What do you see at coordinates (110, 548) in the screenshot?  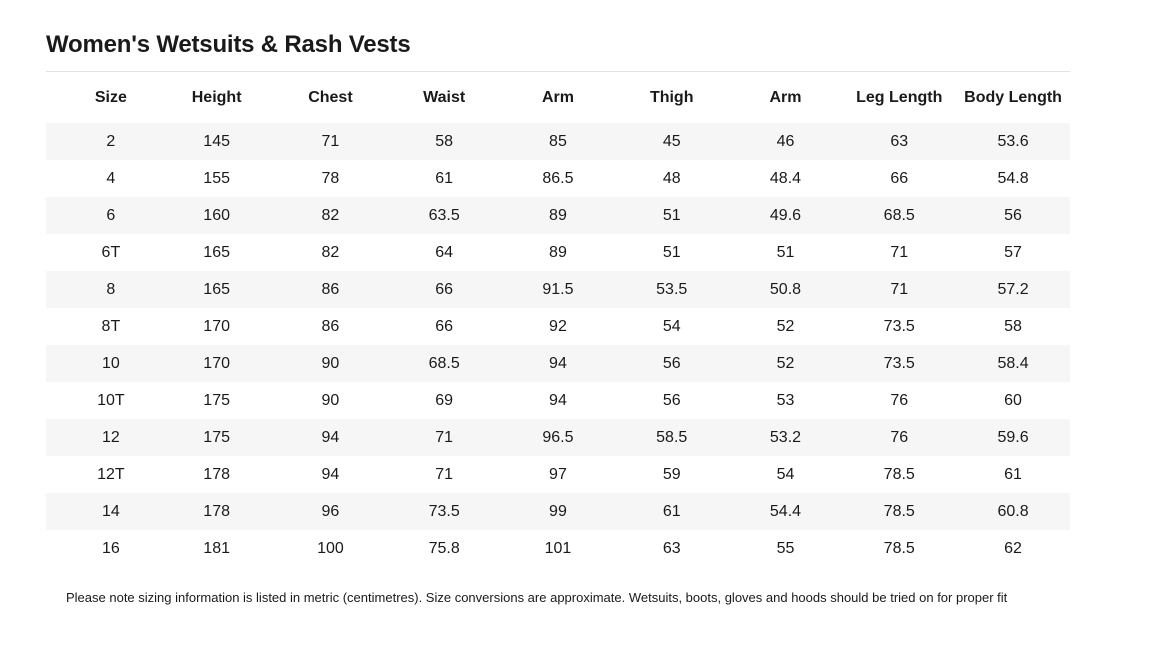 I see `table-cell: 16` at bounding box center [110, 548].